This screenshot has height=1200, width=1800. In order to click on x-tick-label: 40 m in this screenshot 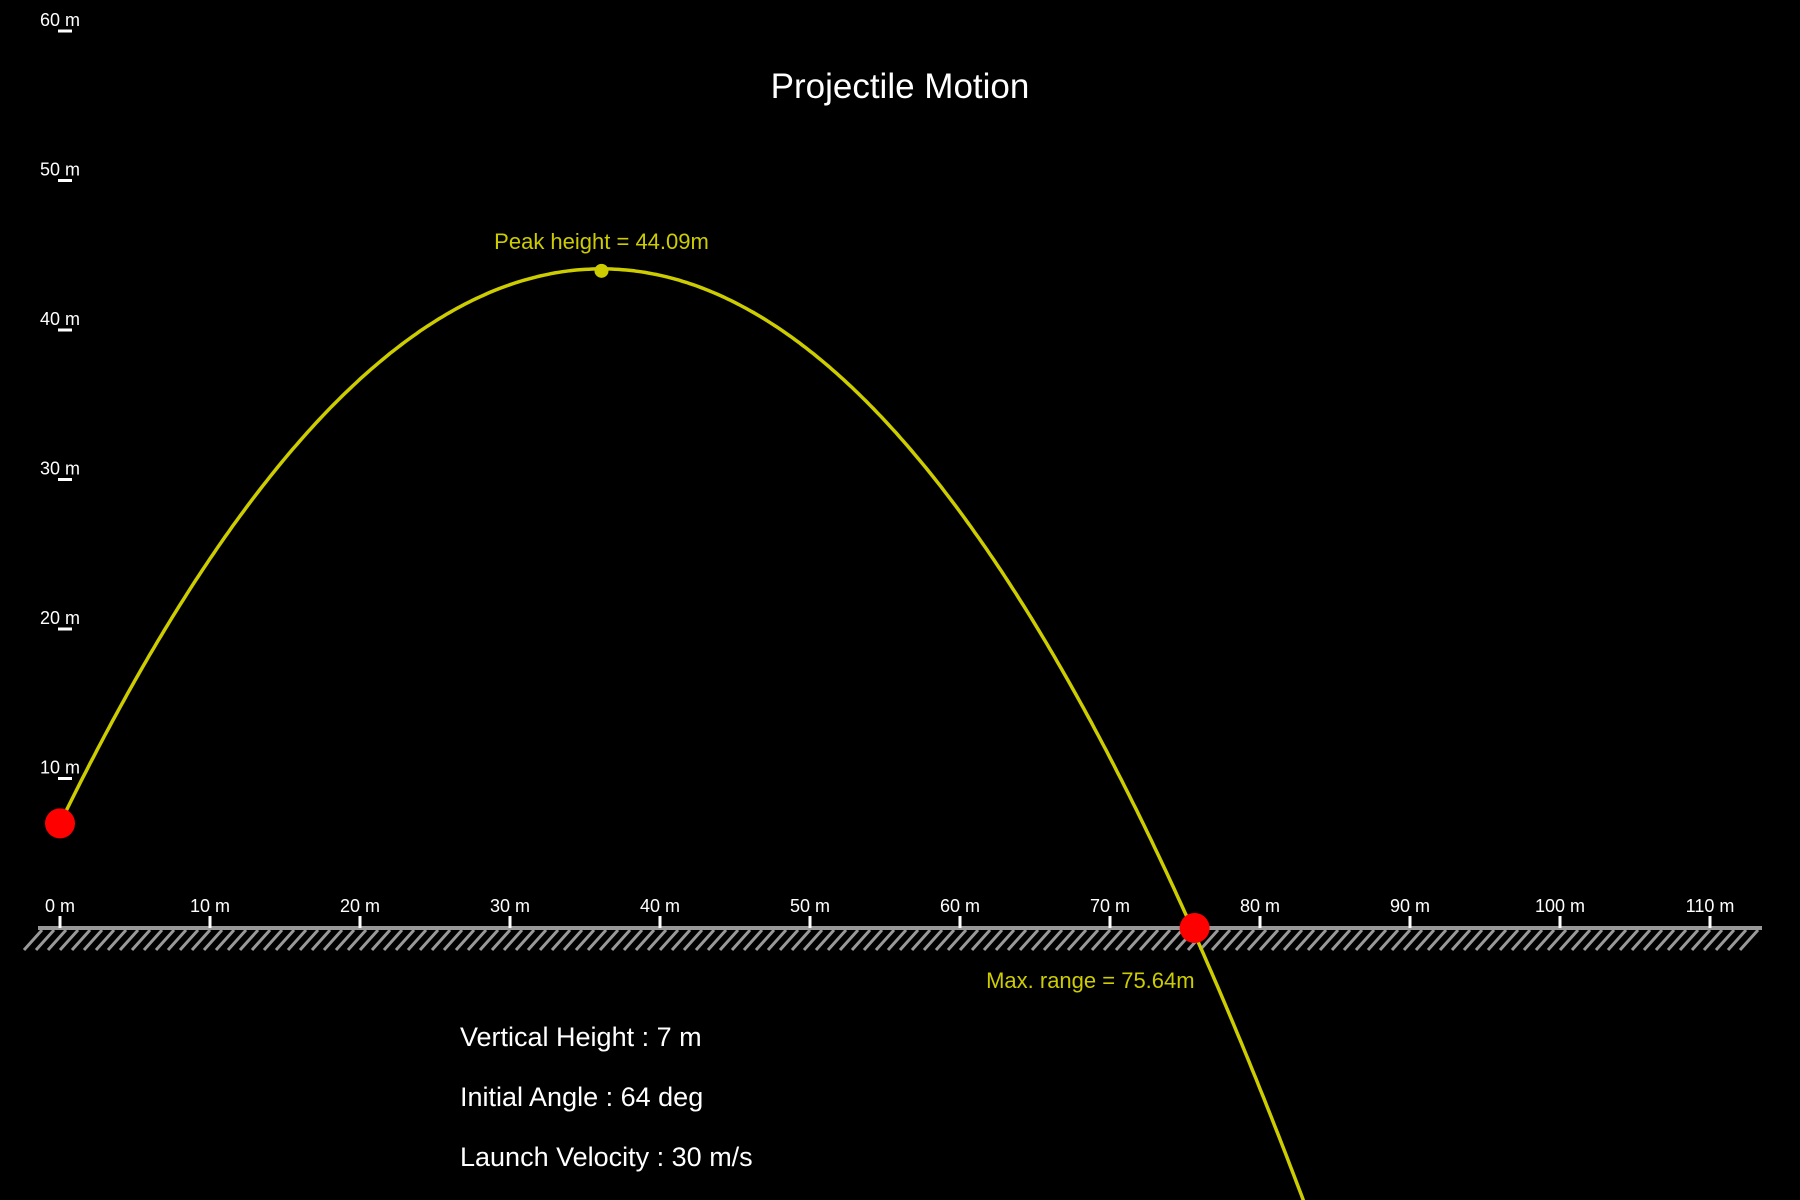, I will do `click(660, 906)`.